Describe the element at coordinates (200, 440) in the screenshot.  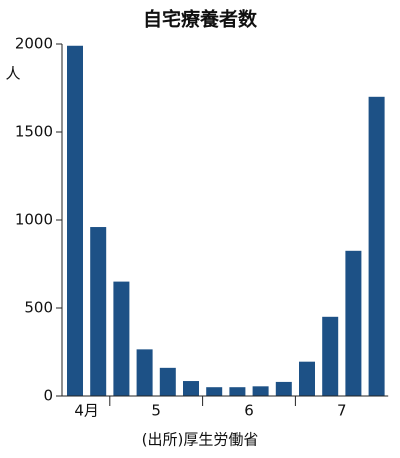
I see `source: (出所)厚生労働省` at that location.